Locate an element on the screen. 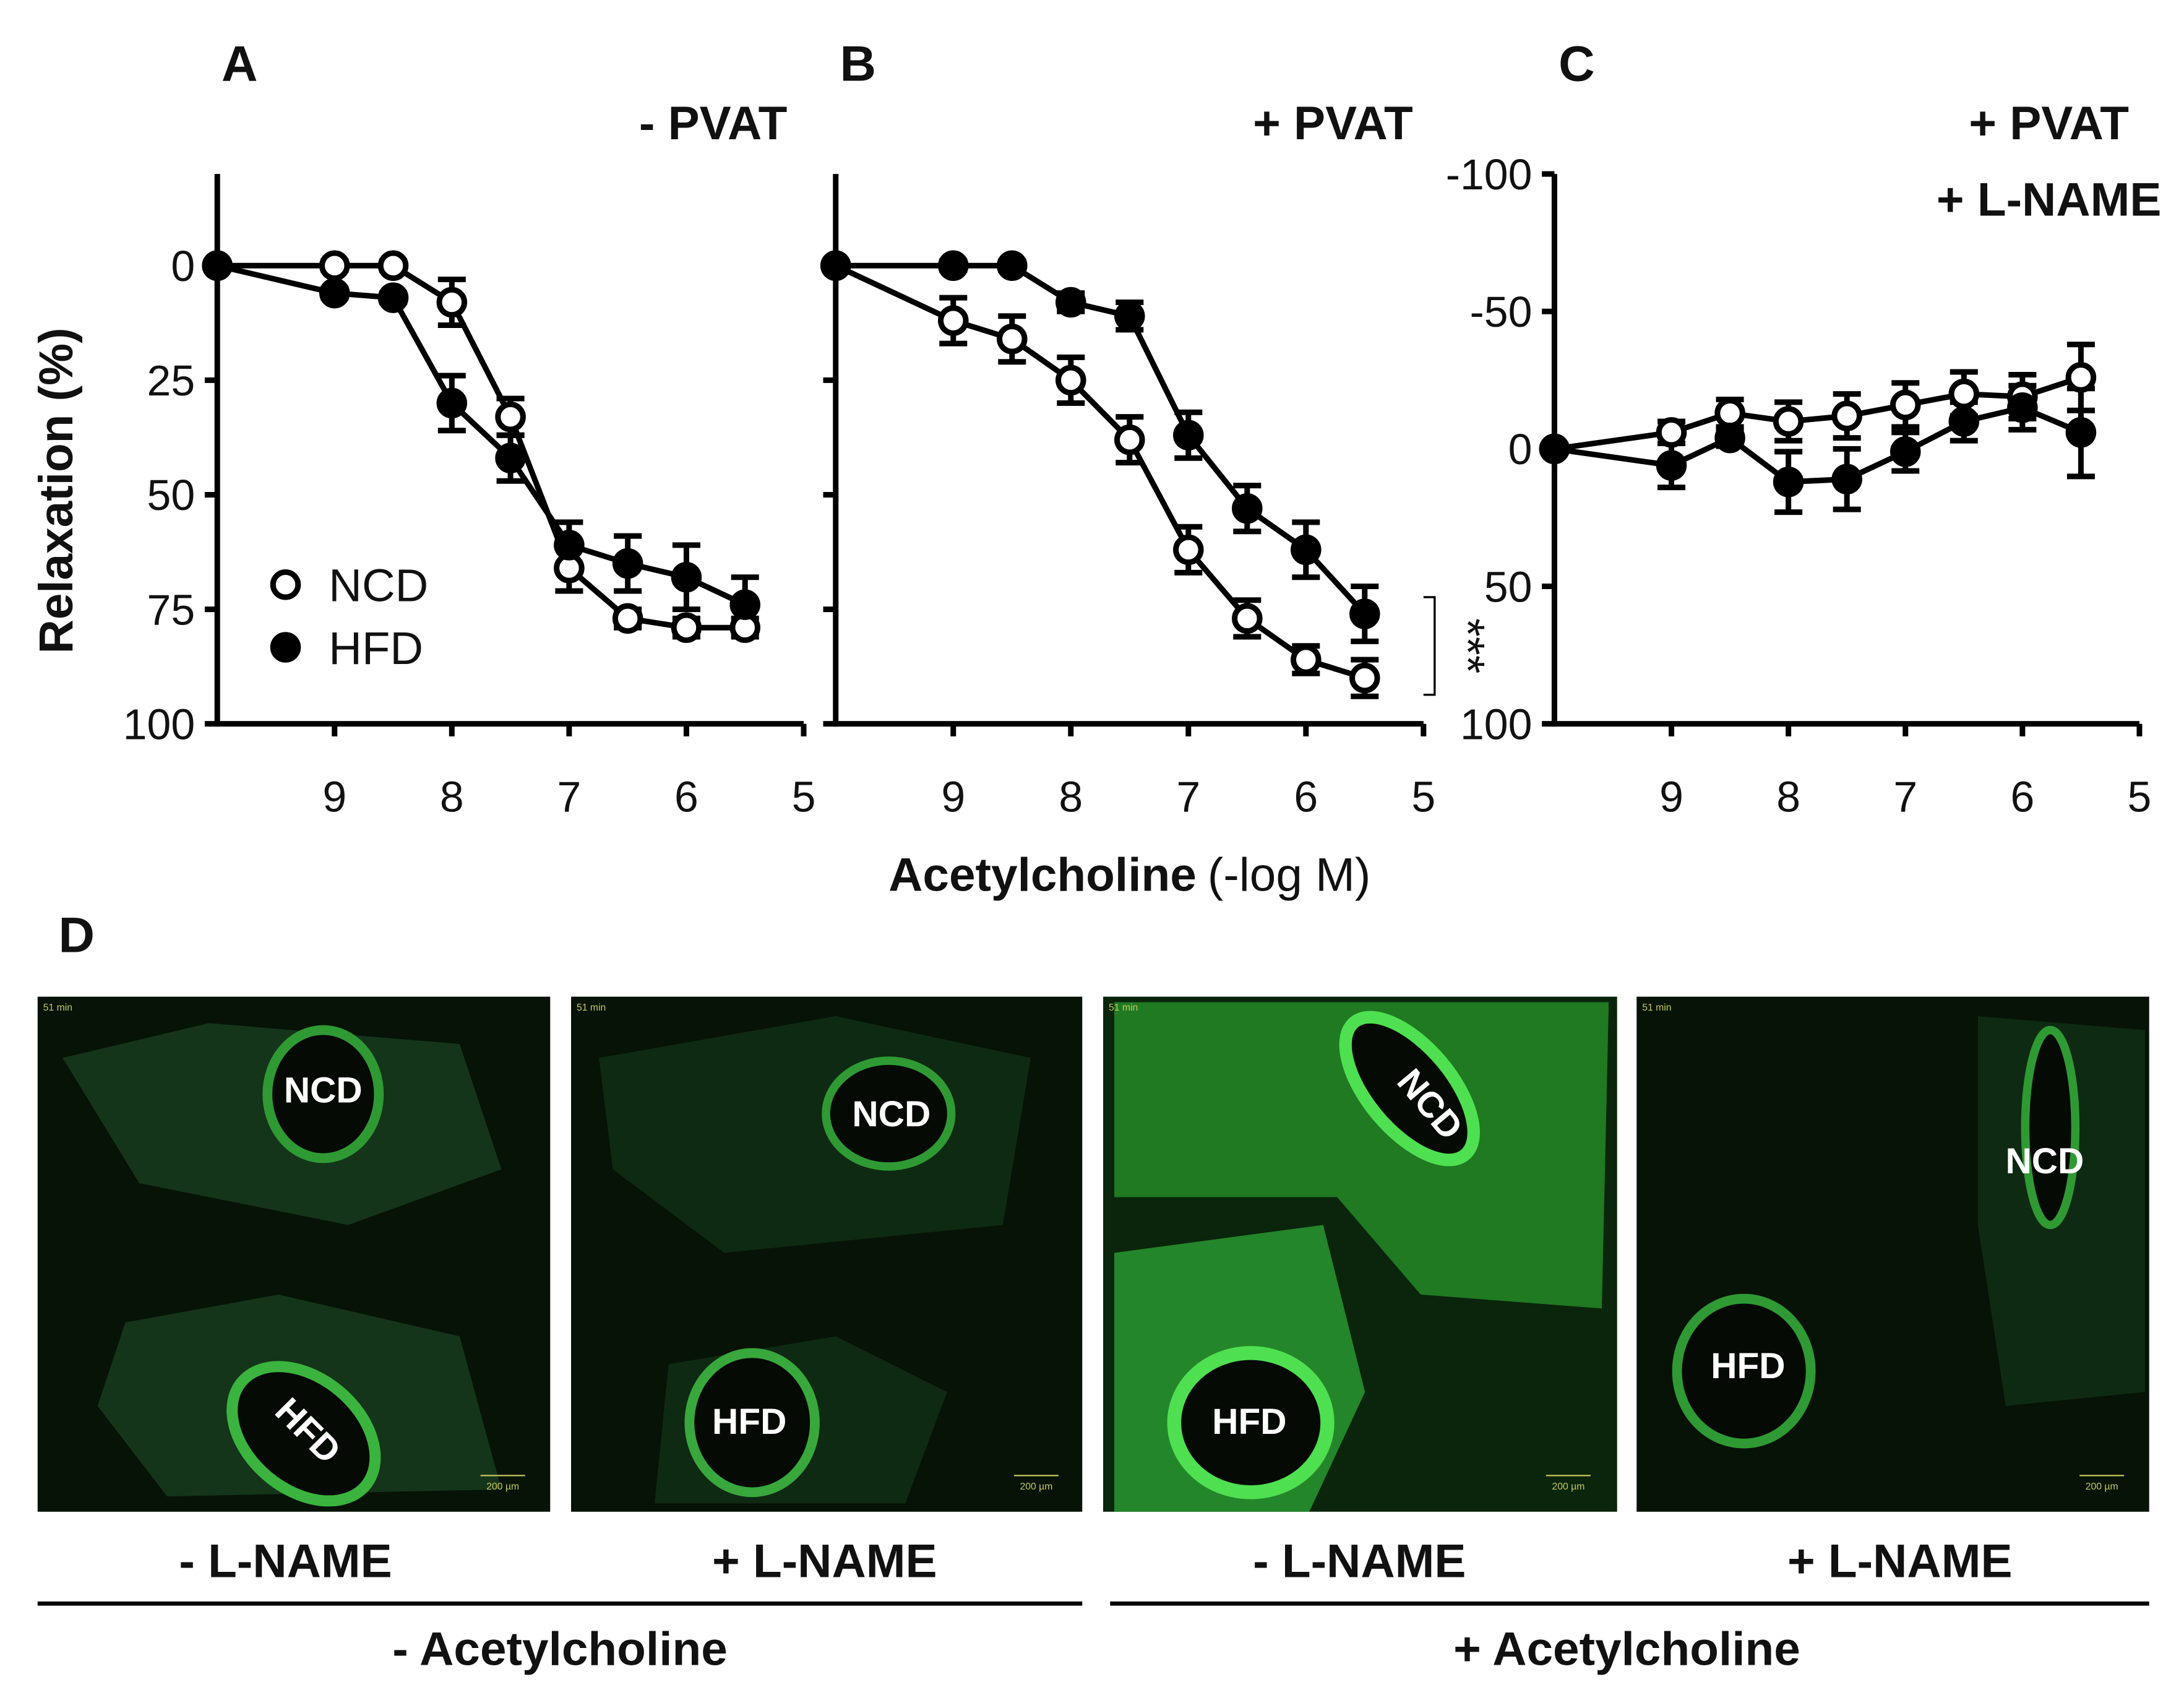  group-label: + Acetylcholine is located at coordinates (1626, 1649).